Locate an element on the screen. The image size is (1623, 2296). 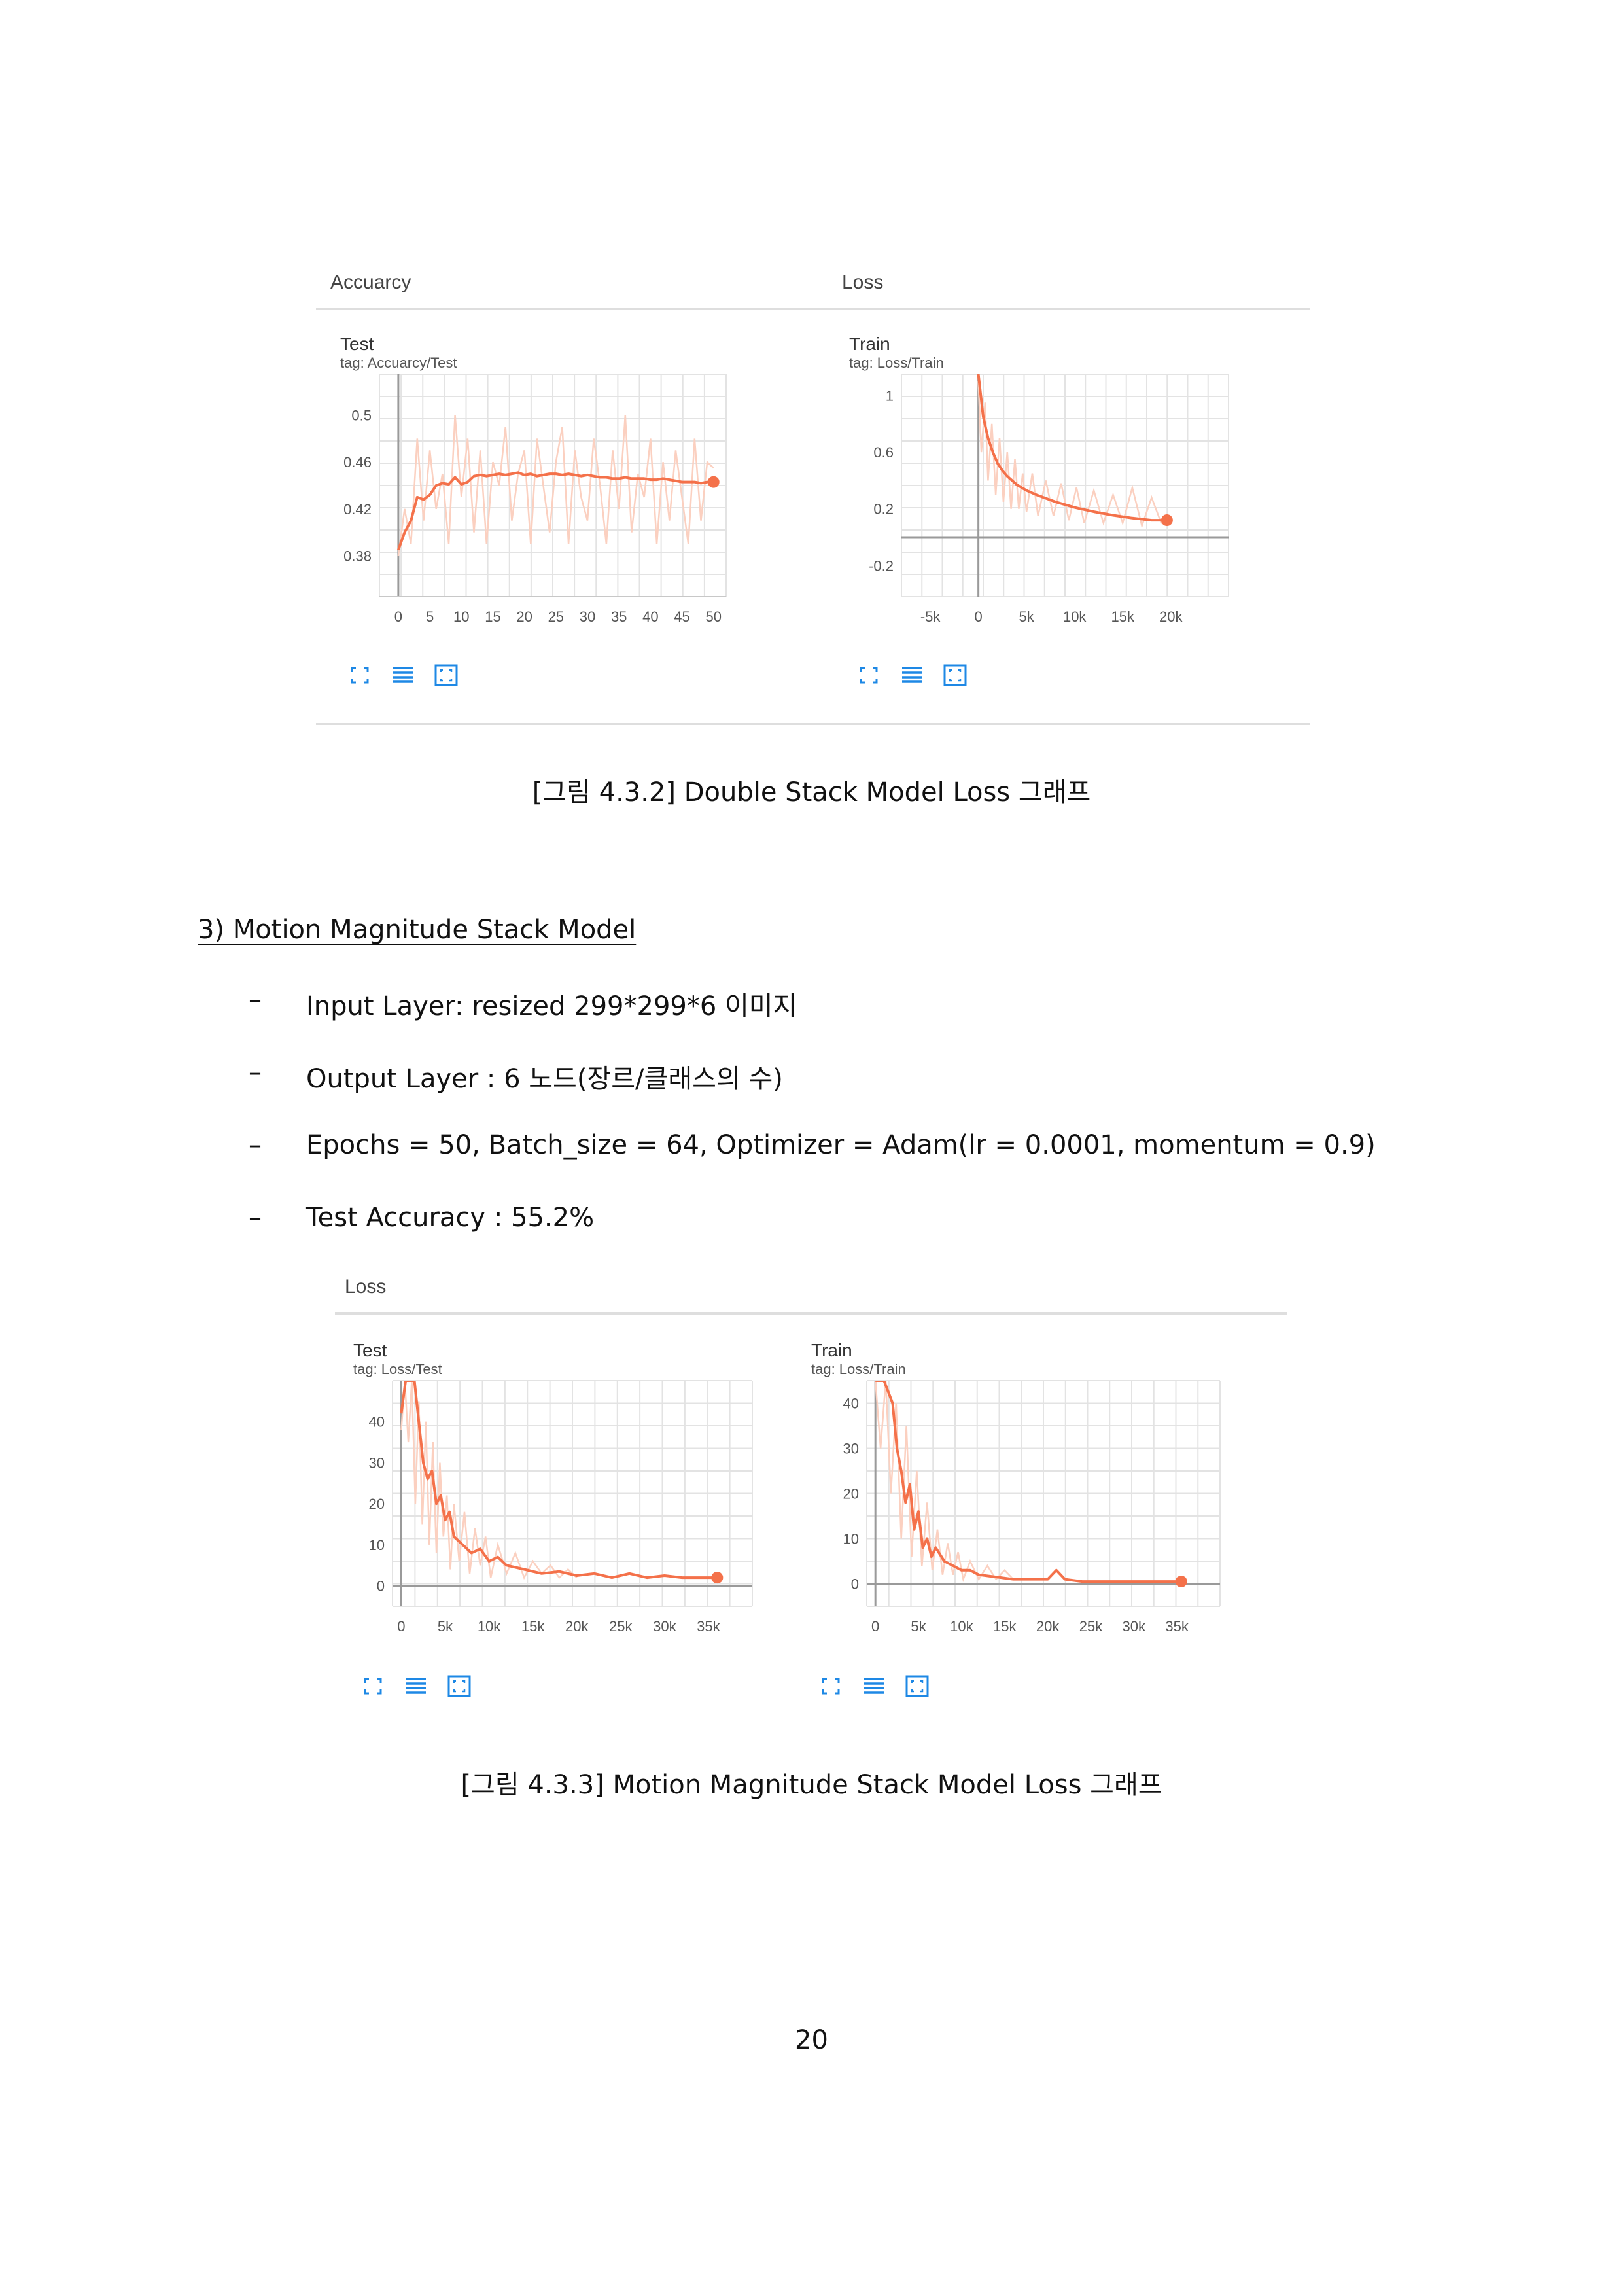
y-tick-label: 30 is located at coordinates (377, 1463).